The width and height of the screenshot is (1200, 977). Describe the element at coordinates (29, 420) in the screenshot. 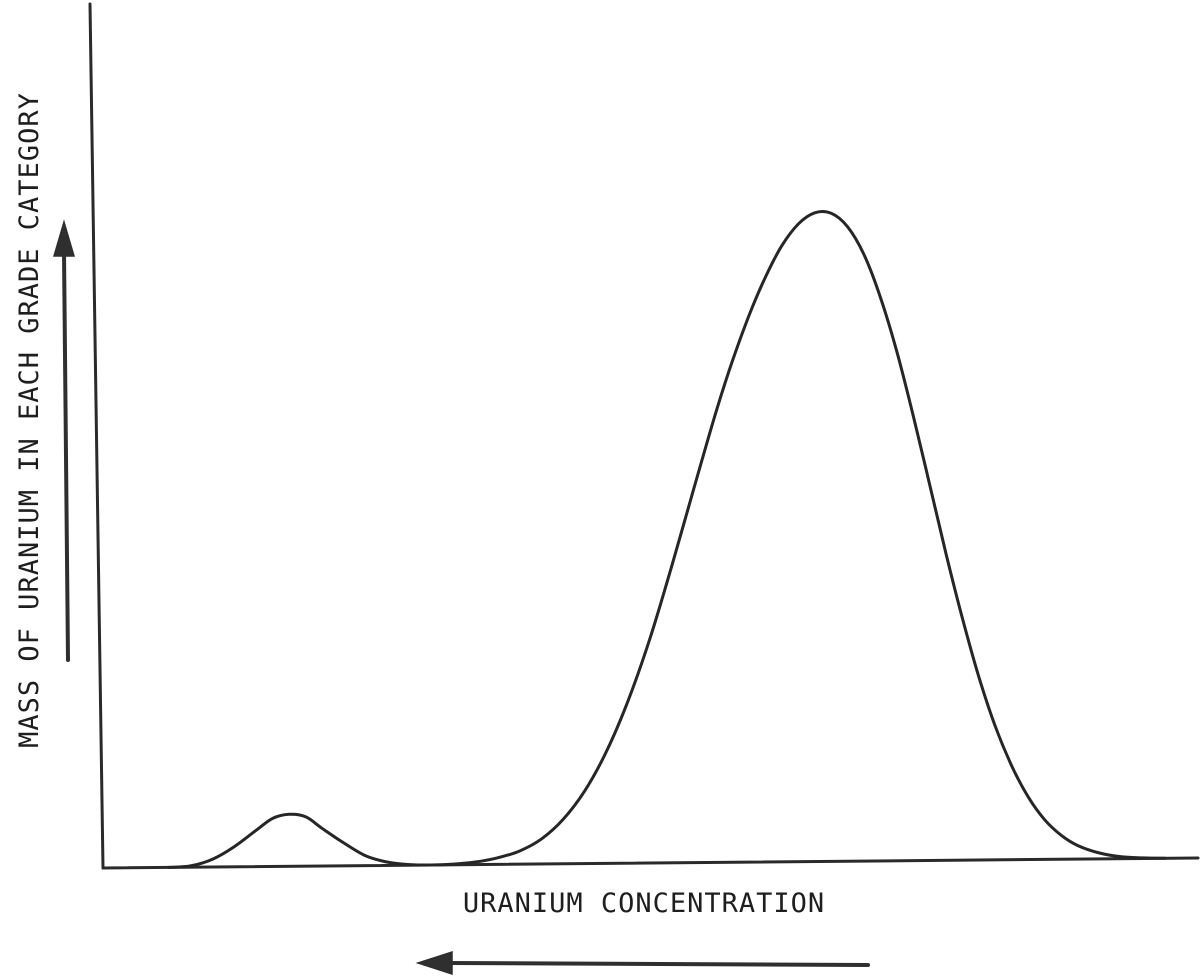

I see `y-axis-label: MASS OF URANIUM IN EACH GRADE CATEGORY` at that location.